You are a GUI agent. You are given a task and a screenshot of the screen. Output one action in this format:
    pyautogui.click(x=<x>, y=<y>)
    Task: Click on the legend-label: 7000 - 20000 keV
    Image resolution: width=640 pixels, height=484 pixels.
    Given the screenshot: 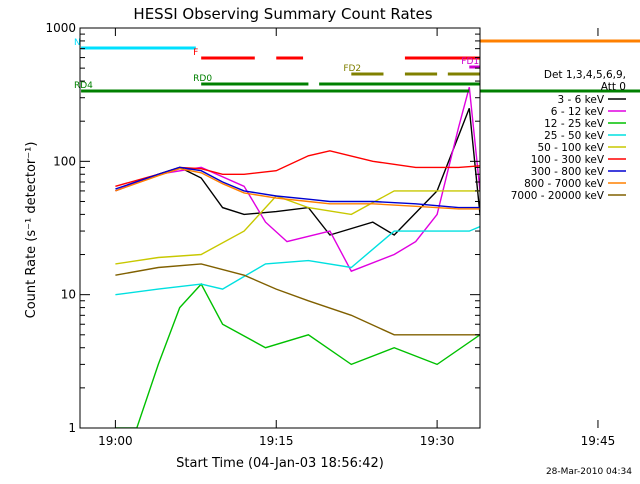 What is the action you would take?
    pyautogui.click(x=558, y=196)
    